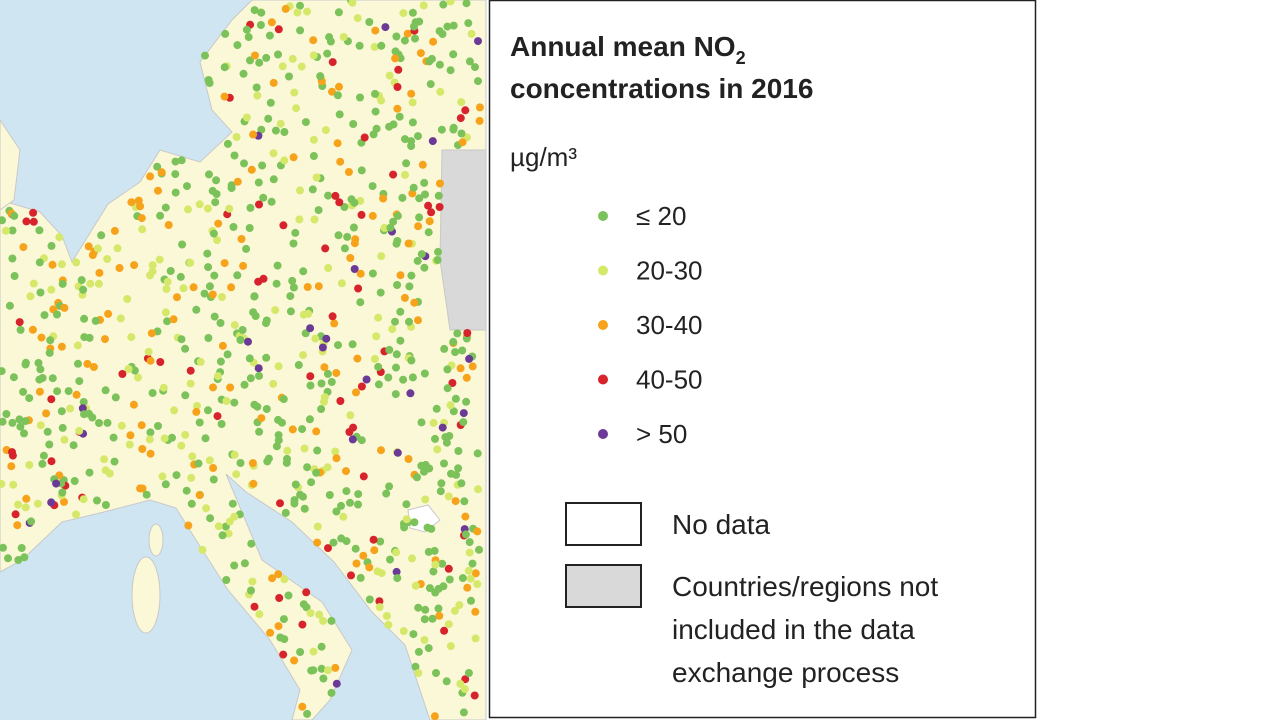  Describe the element at coordinates (661, 88) in the screenshot. I see `legend-title-line: concentrations in 2016` at that location.